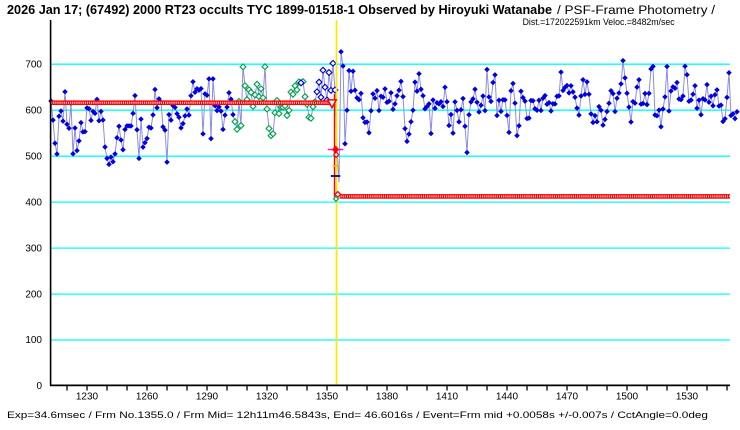  Describe the element at coordinates (33, 64) in the screenshot. I see `svg-text: 700` at that location.